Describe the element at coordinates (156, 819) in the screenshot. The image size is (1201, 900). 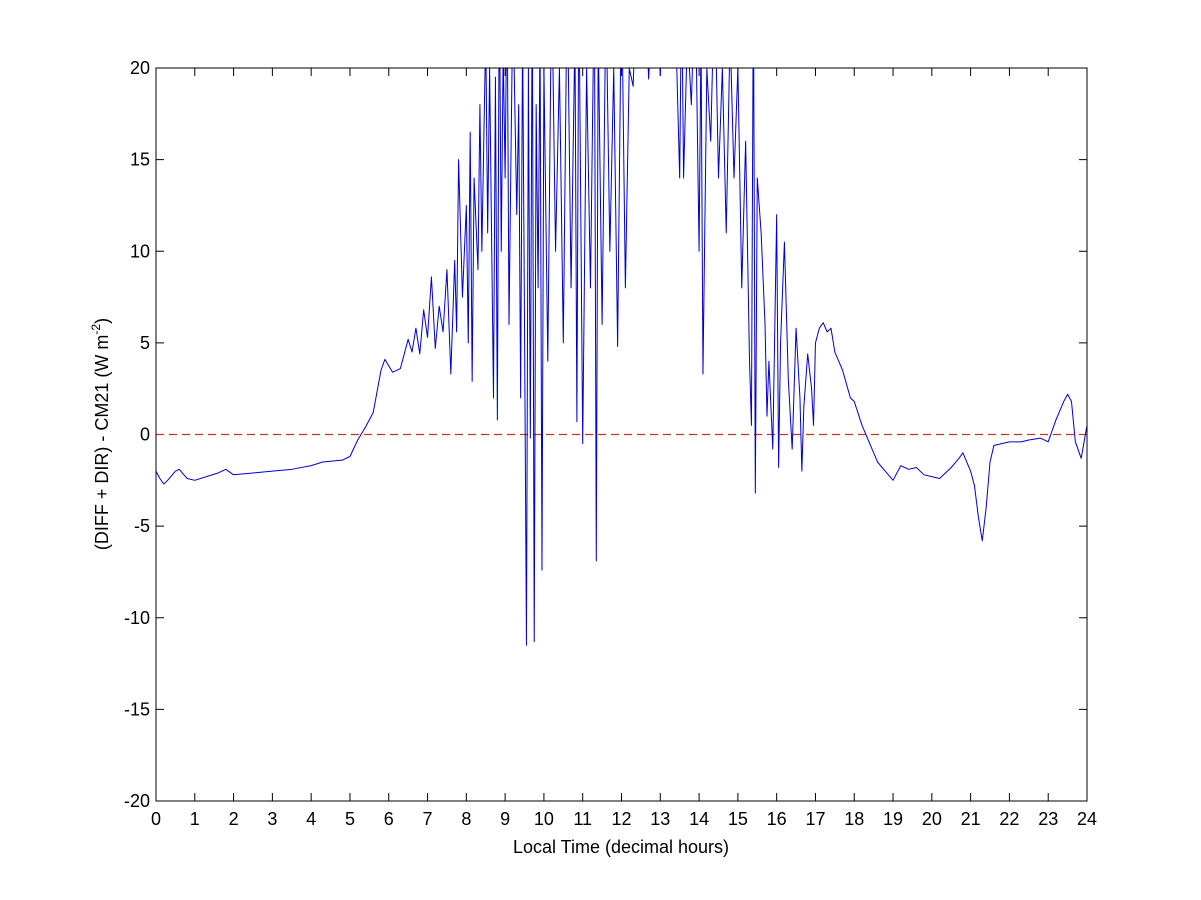
I see `x-tick-label: 0` at that location.